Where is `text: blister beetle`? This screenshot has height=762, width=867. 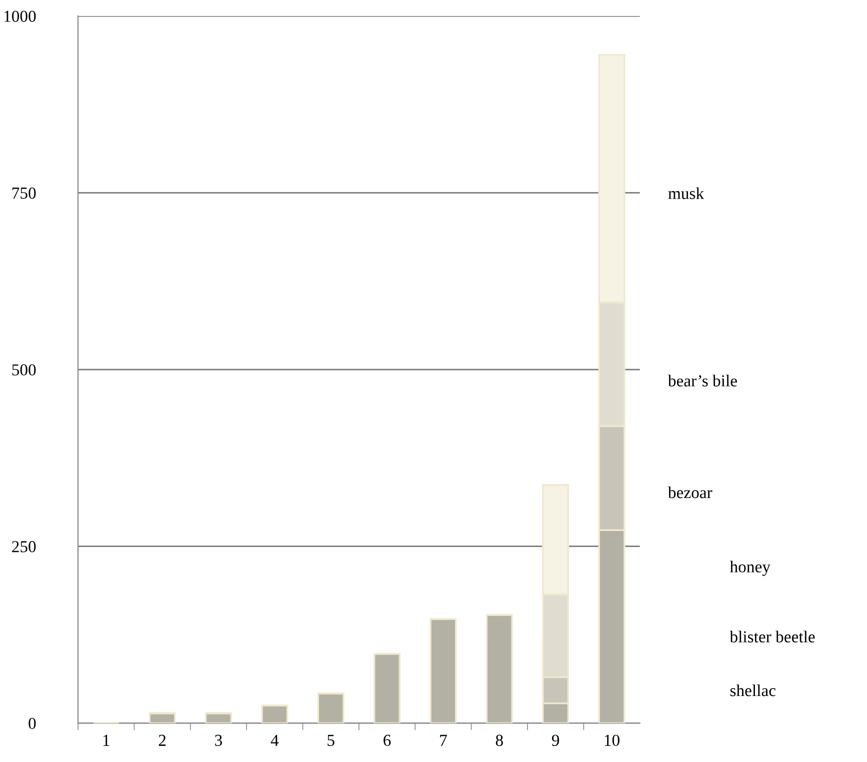
text: blister beetle is located at coordinates (772, 636).